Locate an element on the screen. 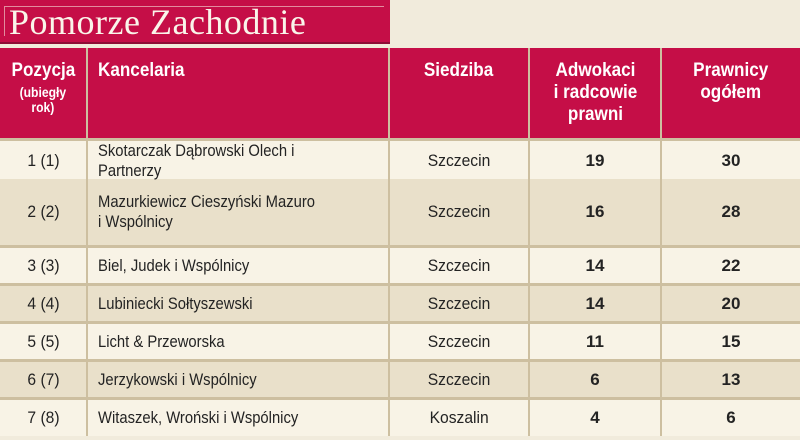  cell-position: 5 (5) is located at coordinates (43, 341).